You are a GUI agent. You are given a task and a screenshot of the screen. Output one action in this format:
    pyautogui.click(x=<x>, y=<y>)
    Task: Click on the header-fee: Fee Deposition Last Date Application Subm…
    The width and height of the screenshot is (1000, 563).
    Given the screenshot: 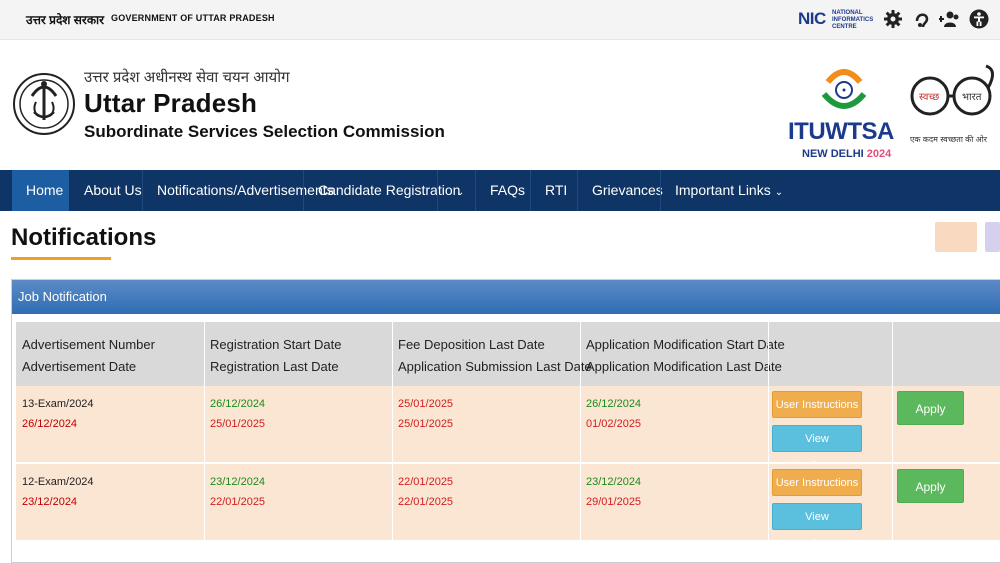 What is the action you would take?
    pyautogui.click(x=495, y=355)
    